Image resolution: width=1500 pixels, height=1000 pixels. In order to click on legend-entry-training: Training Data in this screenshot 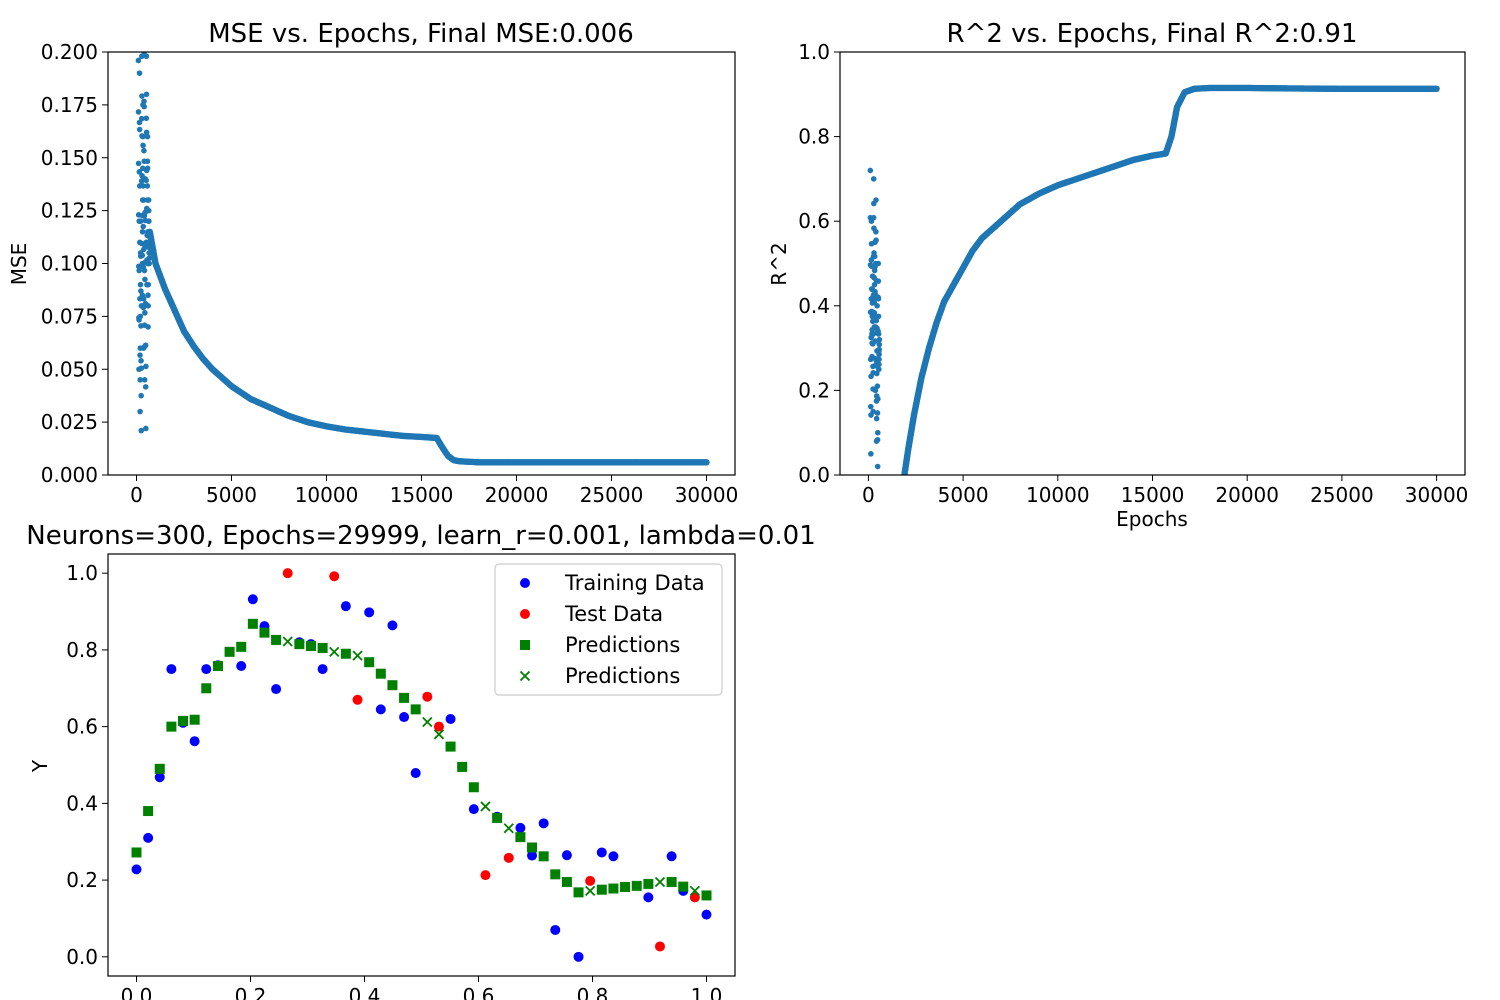, I will do `click(612, 583)`.